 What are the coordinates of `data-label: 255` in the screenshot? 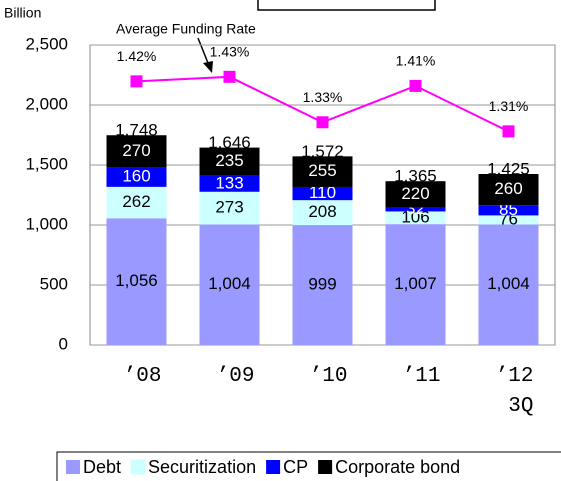 It's located at (322, 170).